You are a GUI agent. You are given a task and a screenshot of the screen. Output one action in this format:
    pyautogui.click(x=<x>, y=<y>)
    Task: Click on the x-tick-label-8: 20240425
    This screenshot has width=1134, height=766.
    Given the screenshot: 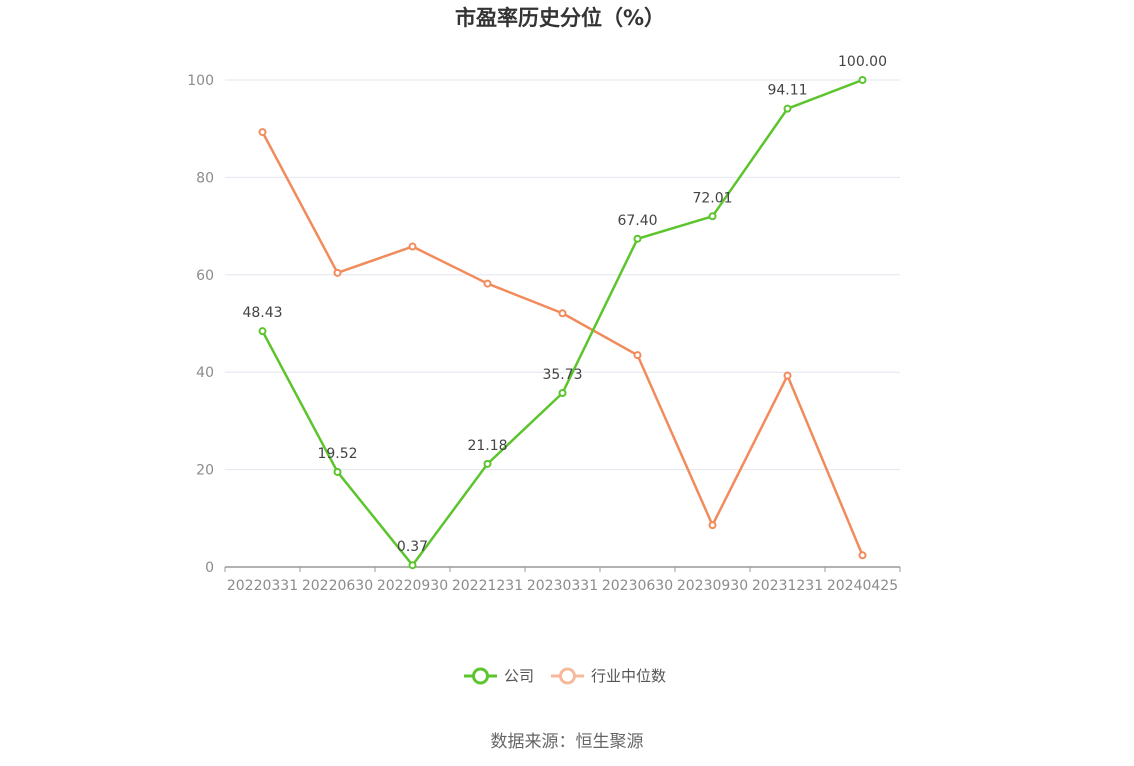 What is the action you would take?
    pyautogui.click(x=862, y=586)
    